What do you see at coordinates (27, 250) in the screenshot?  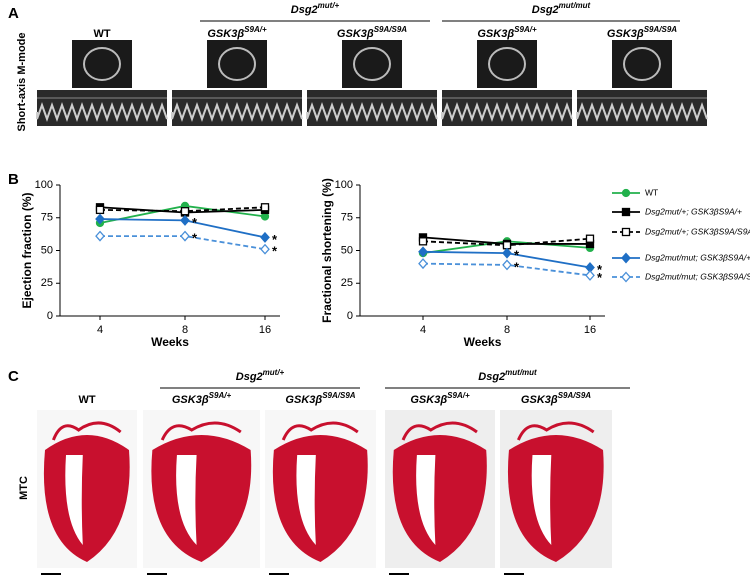 I see `y-axis-label: Ejection fraction (%)` at bounding box center [27, 250].